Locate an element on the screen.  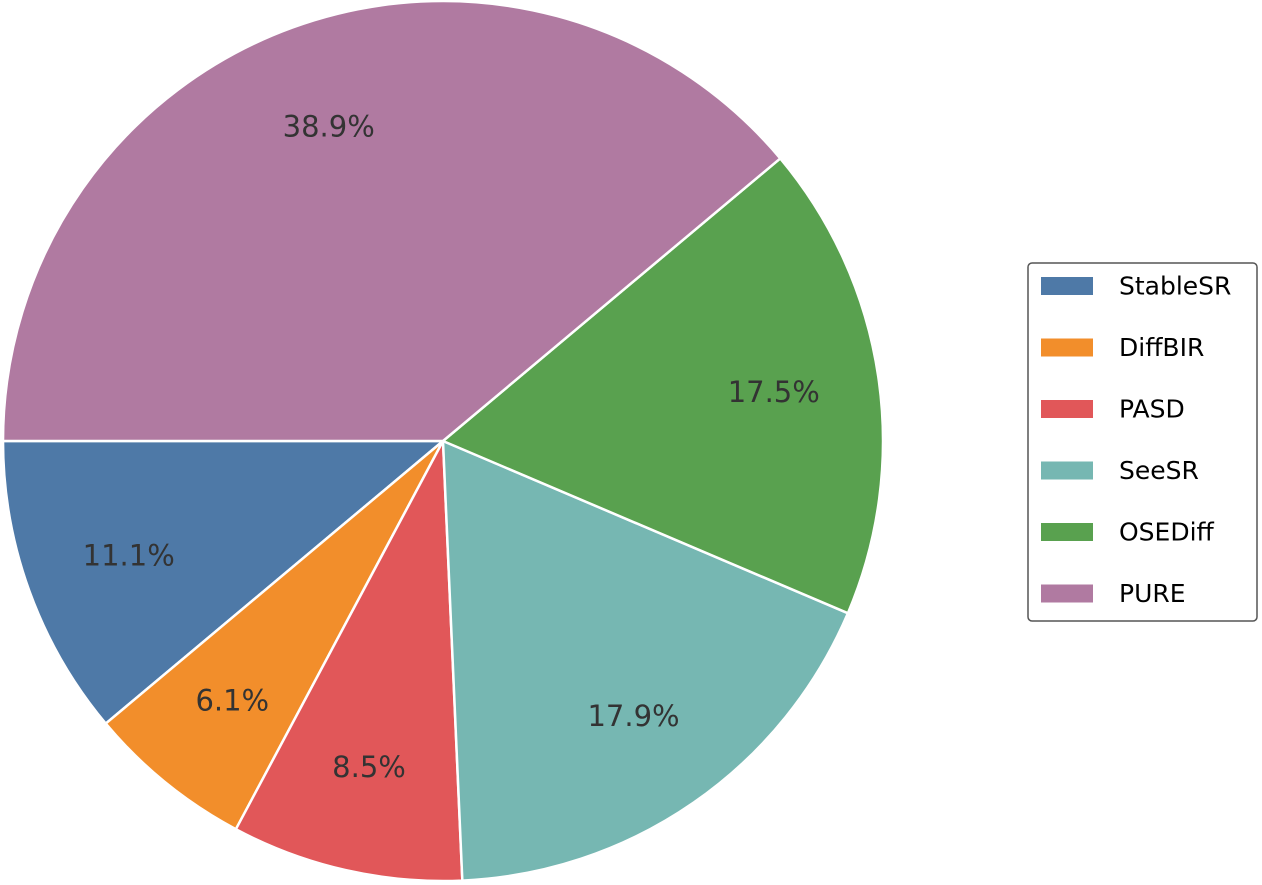
pct-label-stablesr: 11.1% is located at coordinates (129, 555).